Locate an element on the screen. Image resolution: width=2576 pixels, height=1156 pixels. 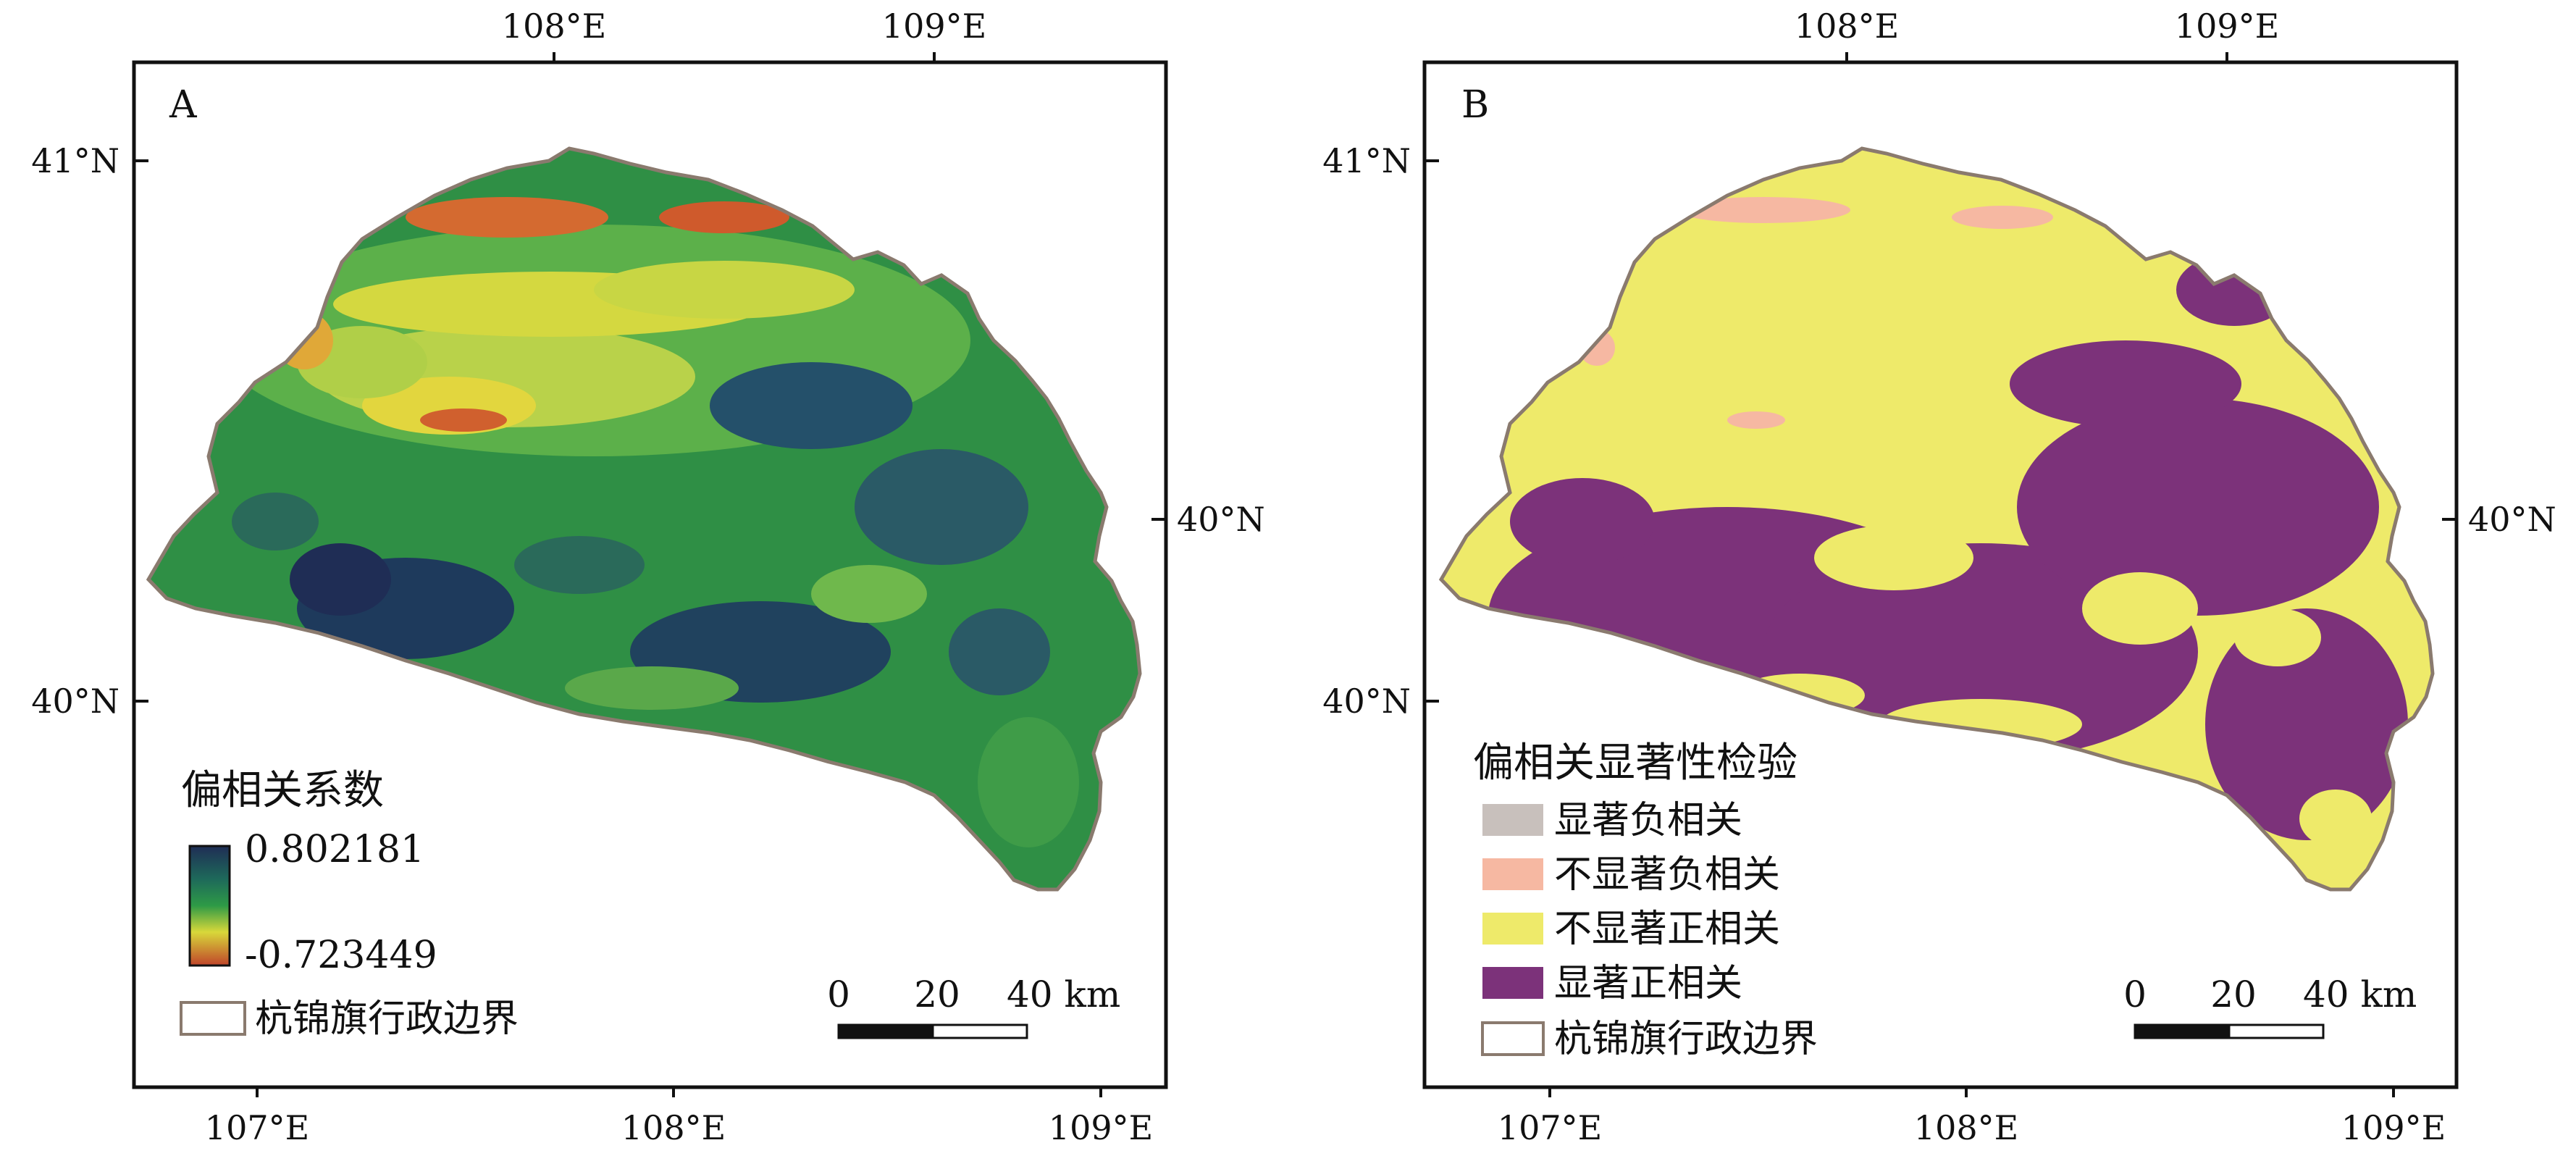
legend-a-boundary-swatch is located at coordinates (213, 1018).